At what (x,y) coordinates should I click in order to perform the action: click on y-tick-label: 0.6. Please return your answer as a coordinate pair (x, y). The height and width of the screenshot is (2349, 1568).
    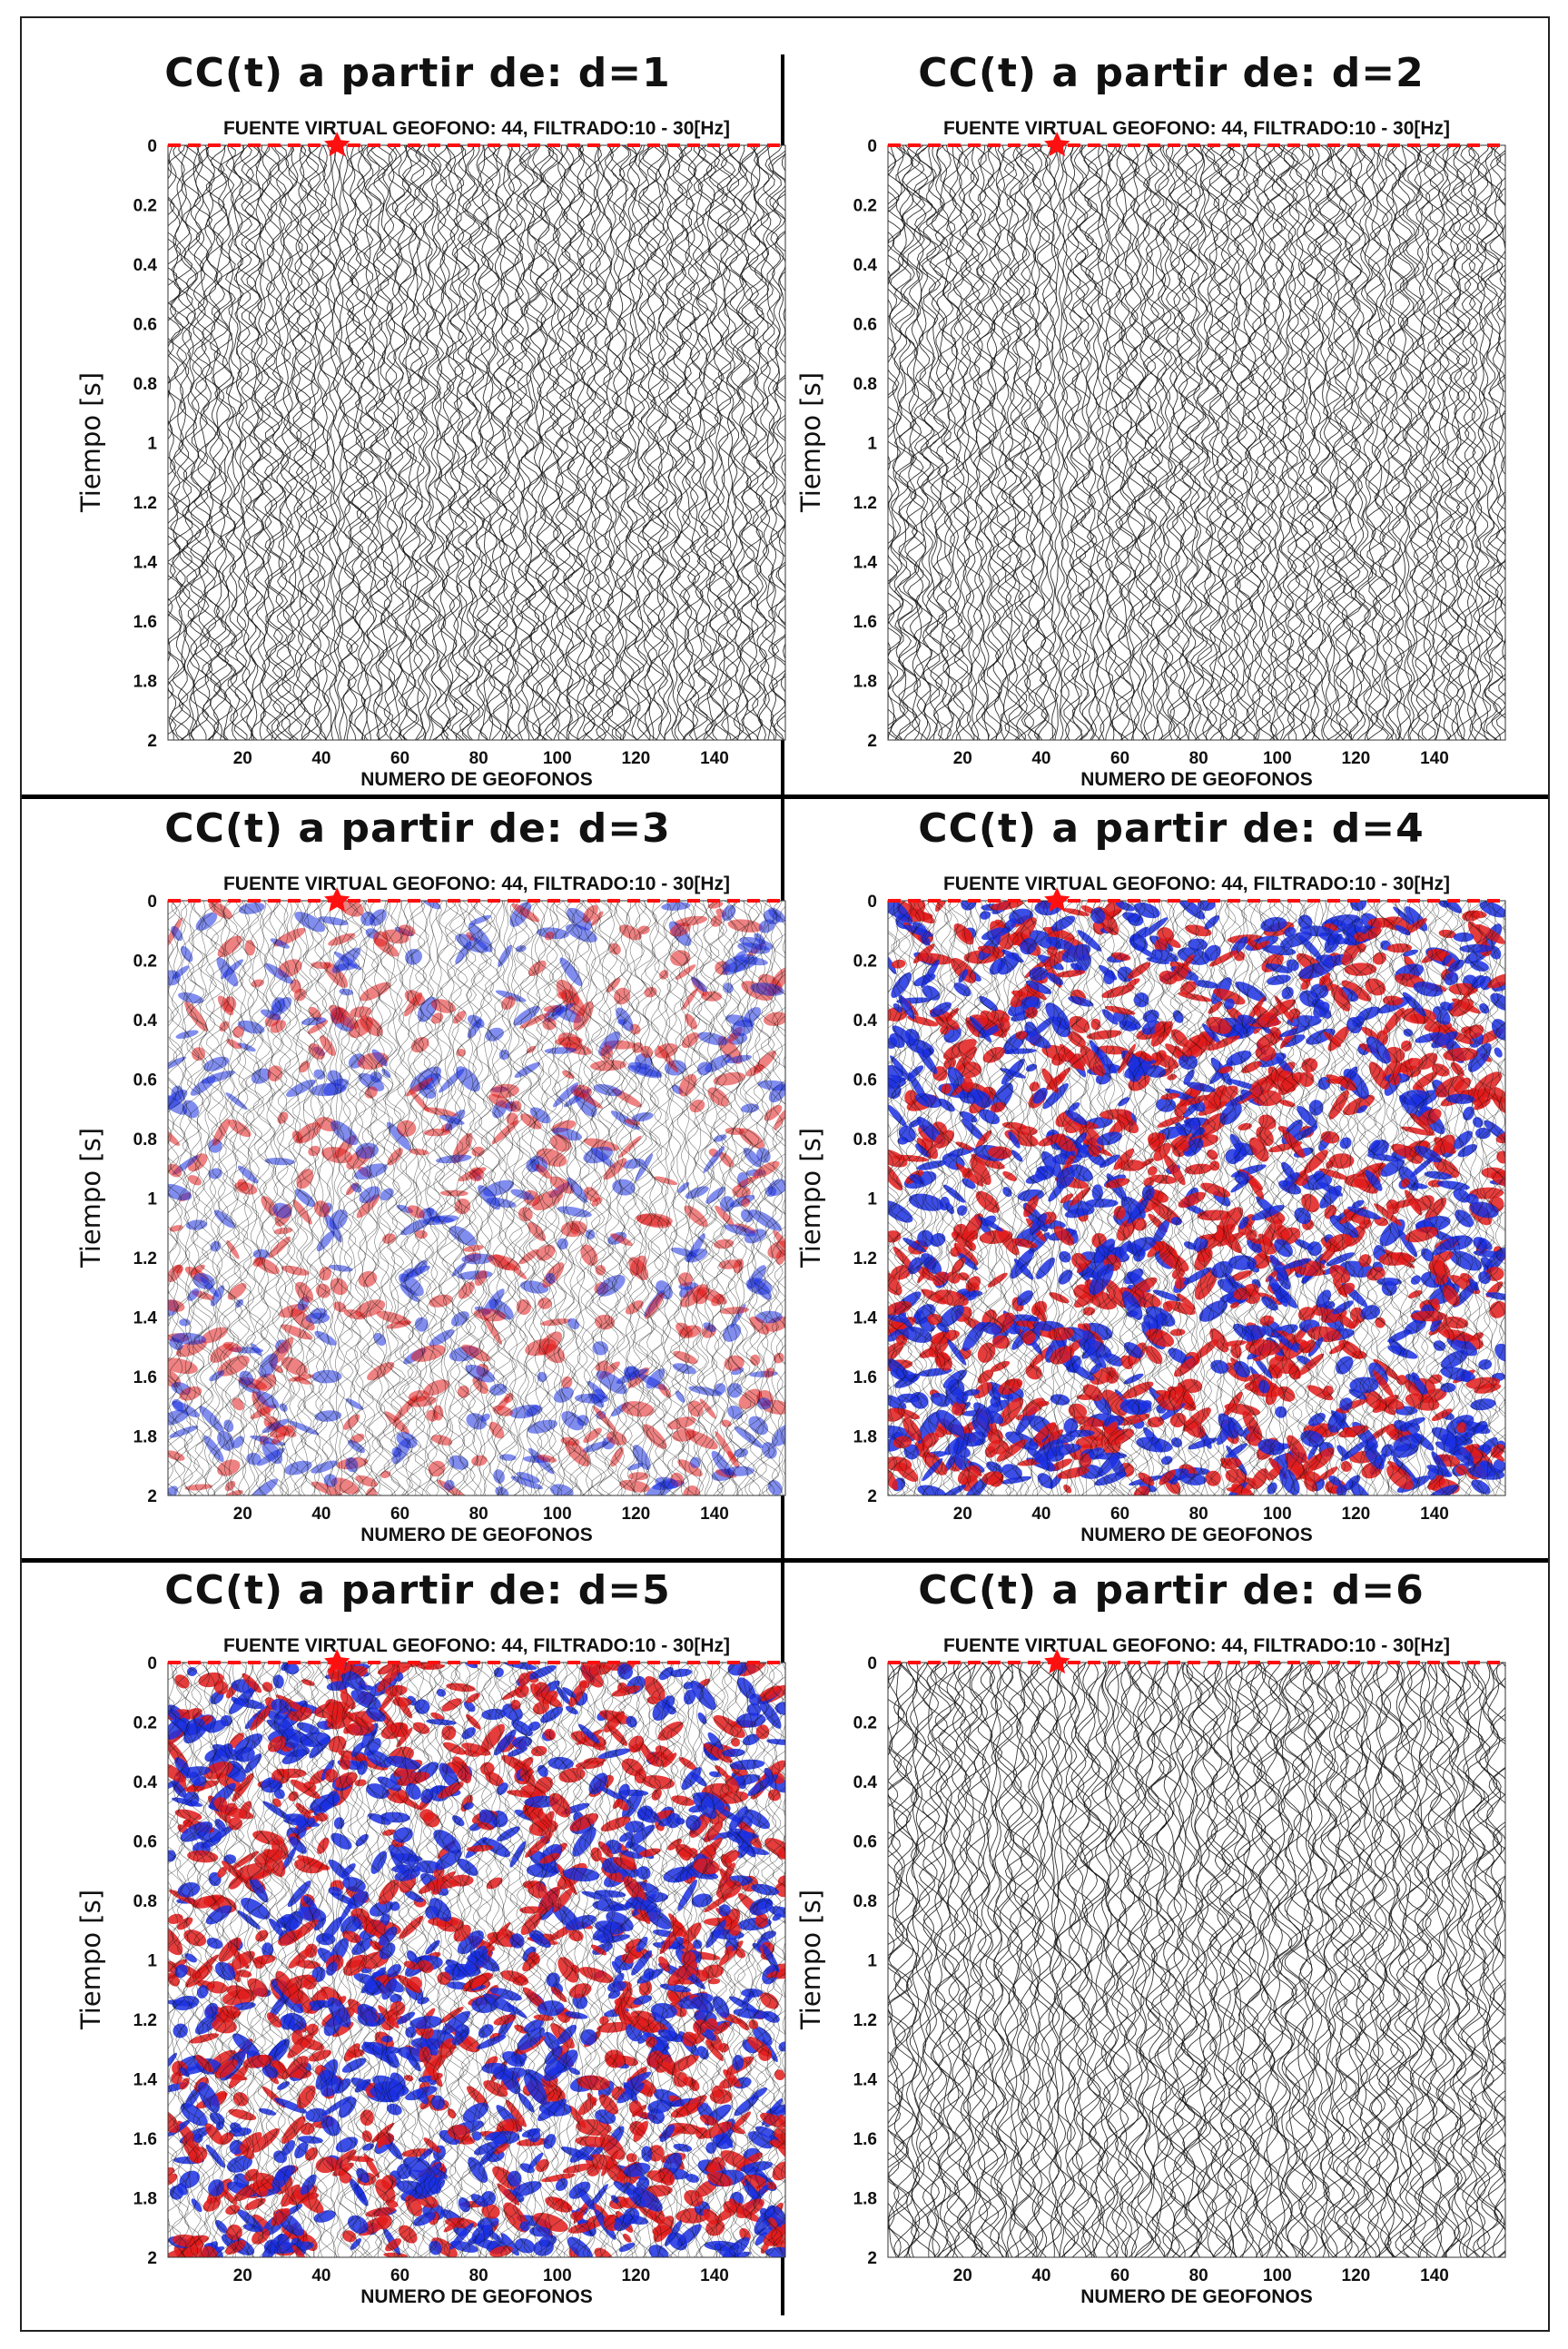
    Looking at the image, I should click on (145, 326).